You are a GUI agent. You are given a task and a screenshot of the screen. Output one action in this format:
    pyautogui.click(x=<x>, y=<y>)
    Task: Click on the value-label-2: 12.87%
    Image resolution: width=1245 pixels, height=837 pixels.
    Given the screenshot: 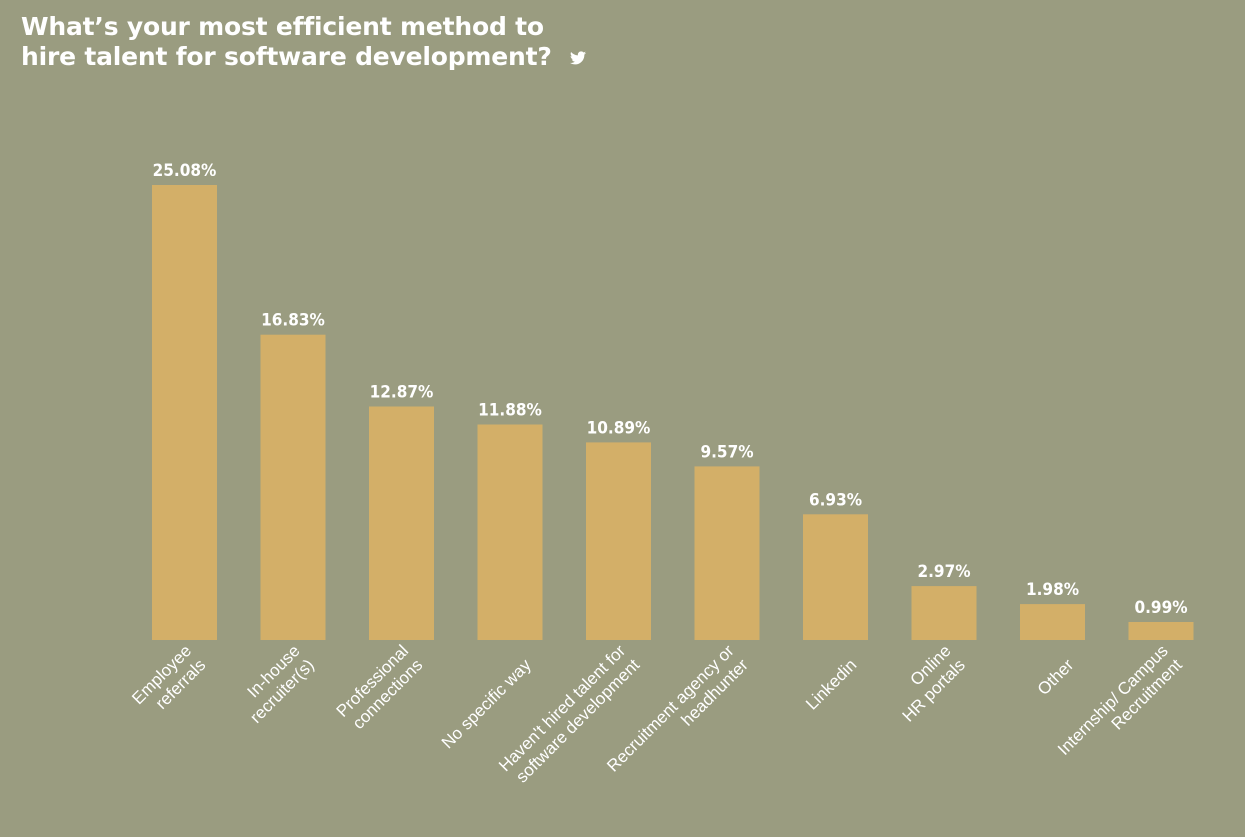 What is the action you would take?
    pyautogui.click(x=402, y=393)
    